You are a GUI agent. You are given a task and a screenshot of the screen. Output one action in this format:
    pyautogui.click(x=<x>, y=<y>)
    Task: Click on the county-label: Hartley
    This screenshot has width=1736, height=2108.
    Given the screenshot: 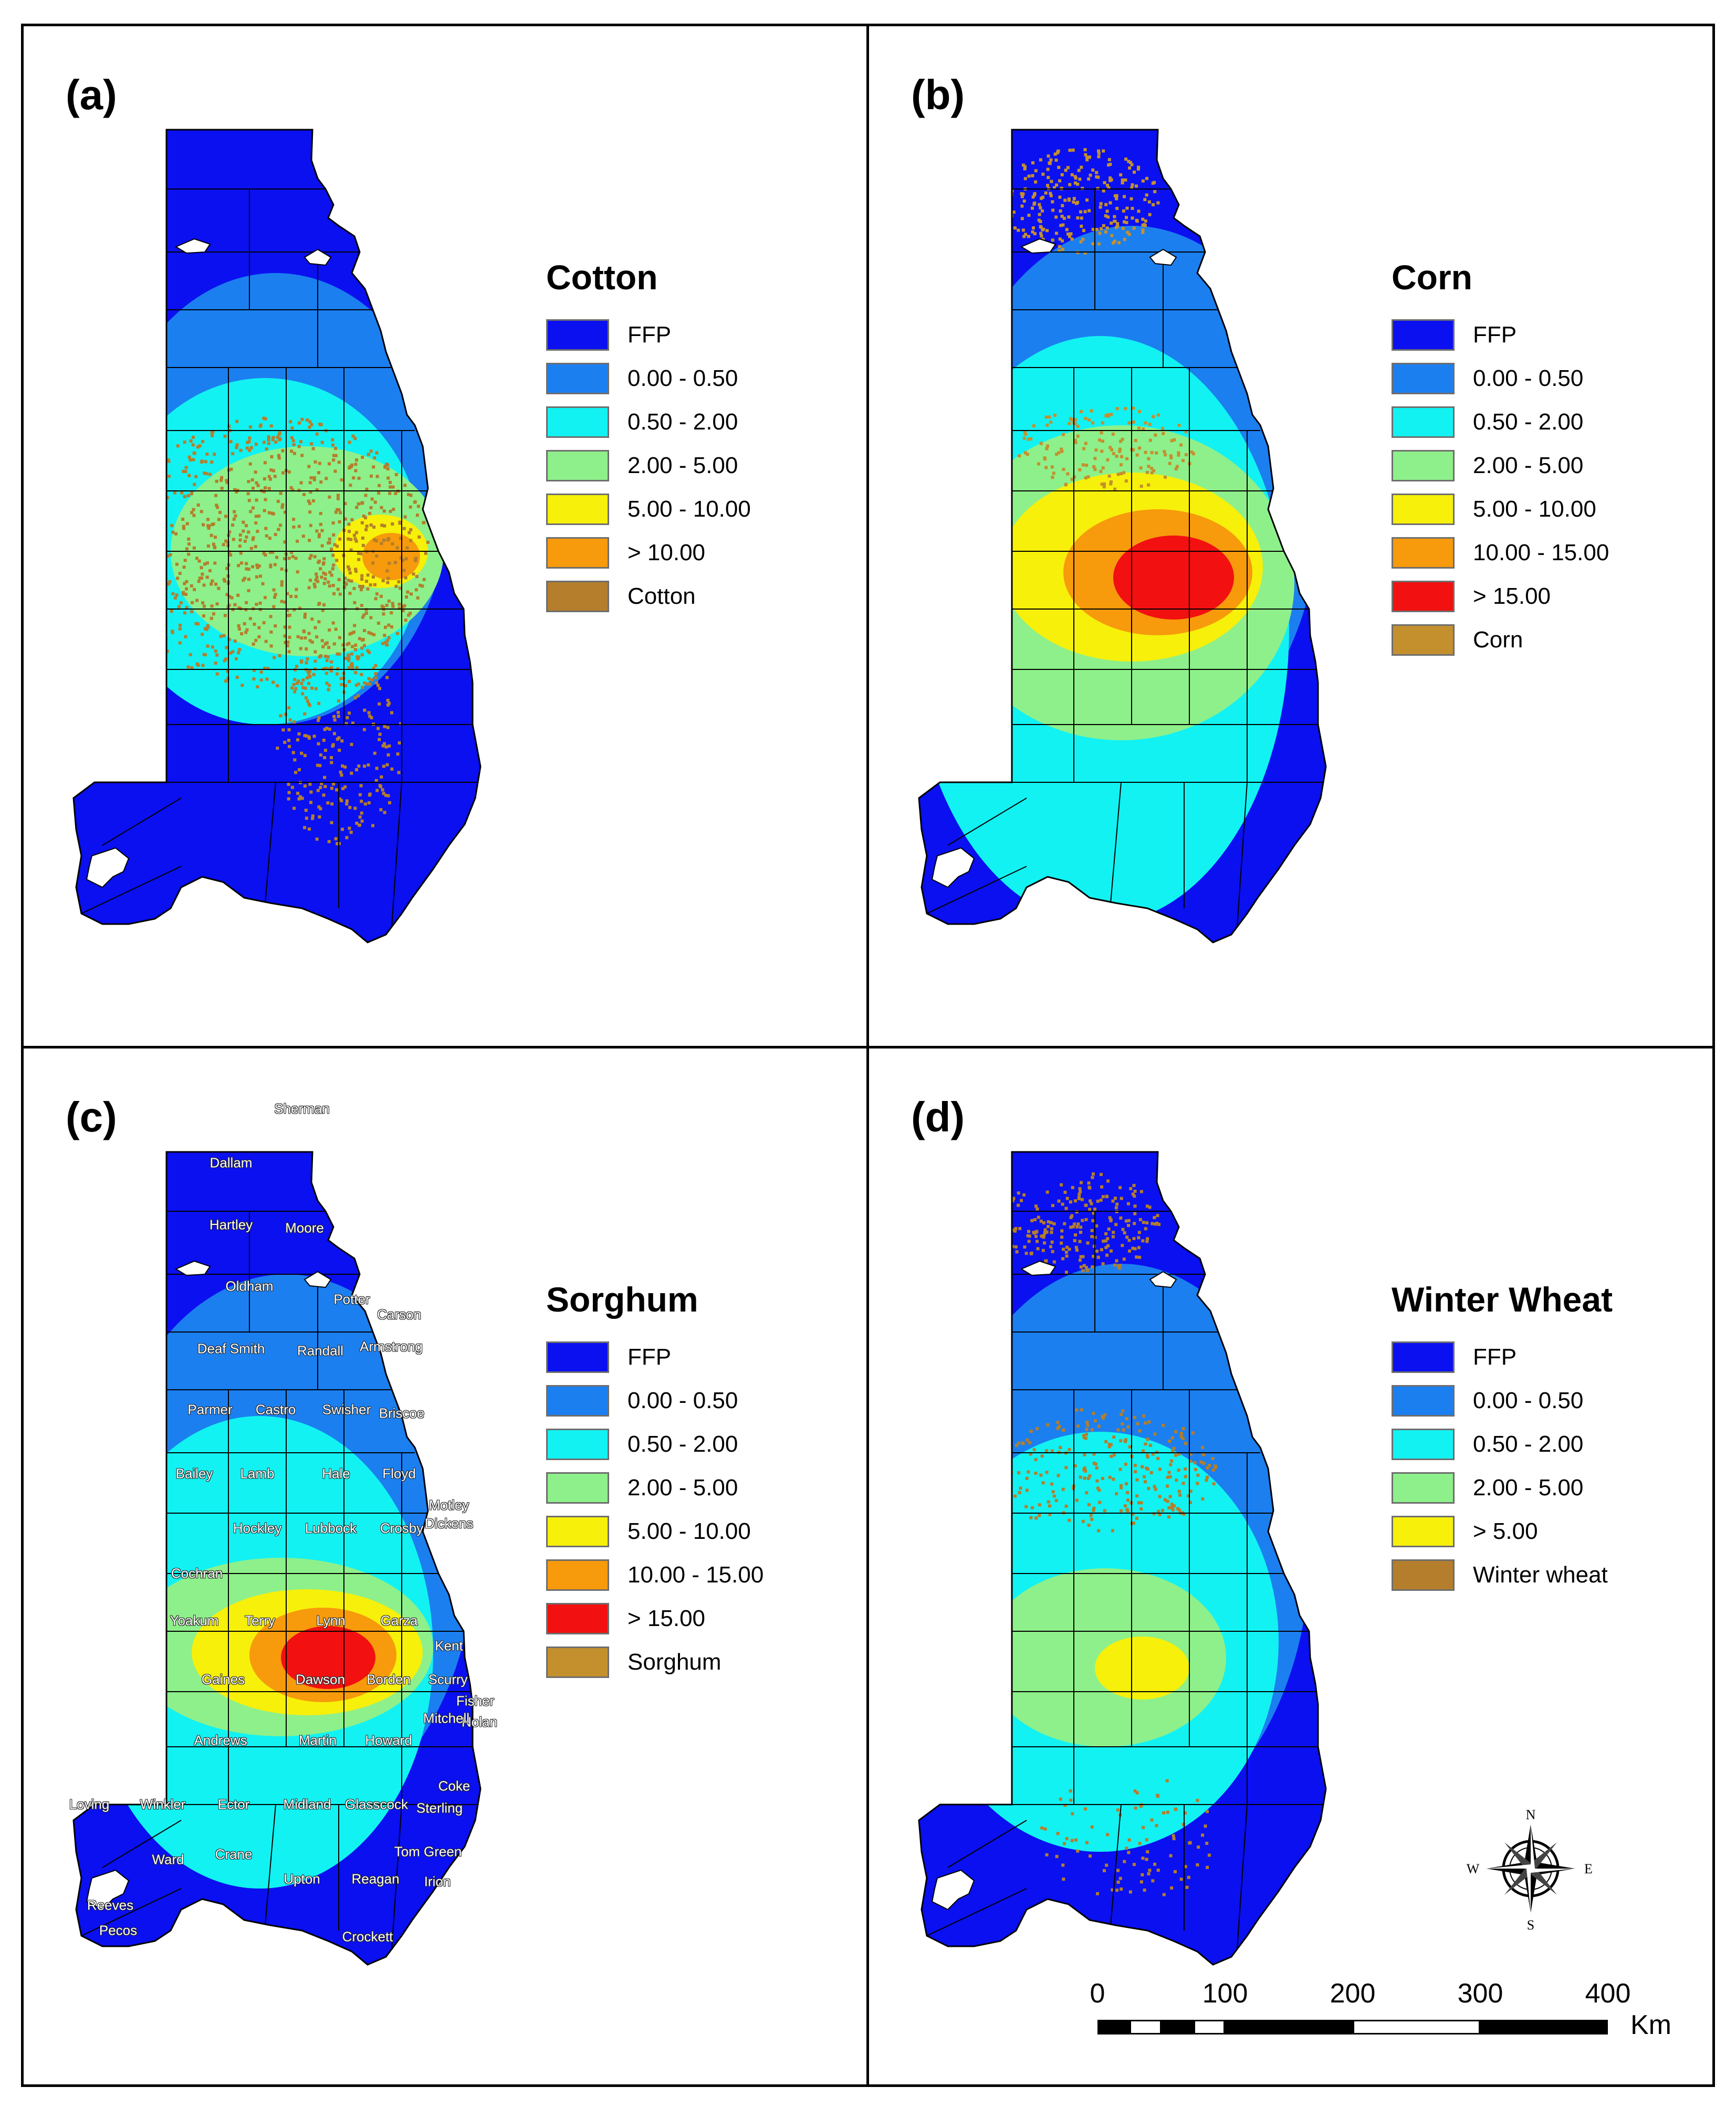 What is the action you would take?
    pyautogui.click(x=231, y=1224)
    